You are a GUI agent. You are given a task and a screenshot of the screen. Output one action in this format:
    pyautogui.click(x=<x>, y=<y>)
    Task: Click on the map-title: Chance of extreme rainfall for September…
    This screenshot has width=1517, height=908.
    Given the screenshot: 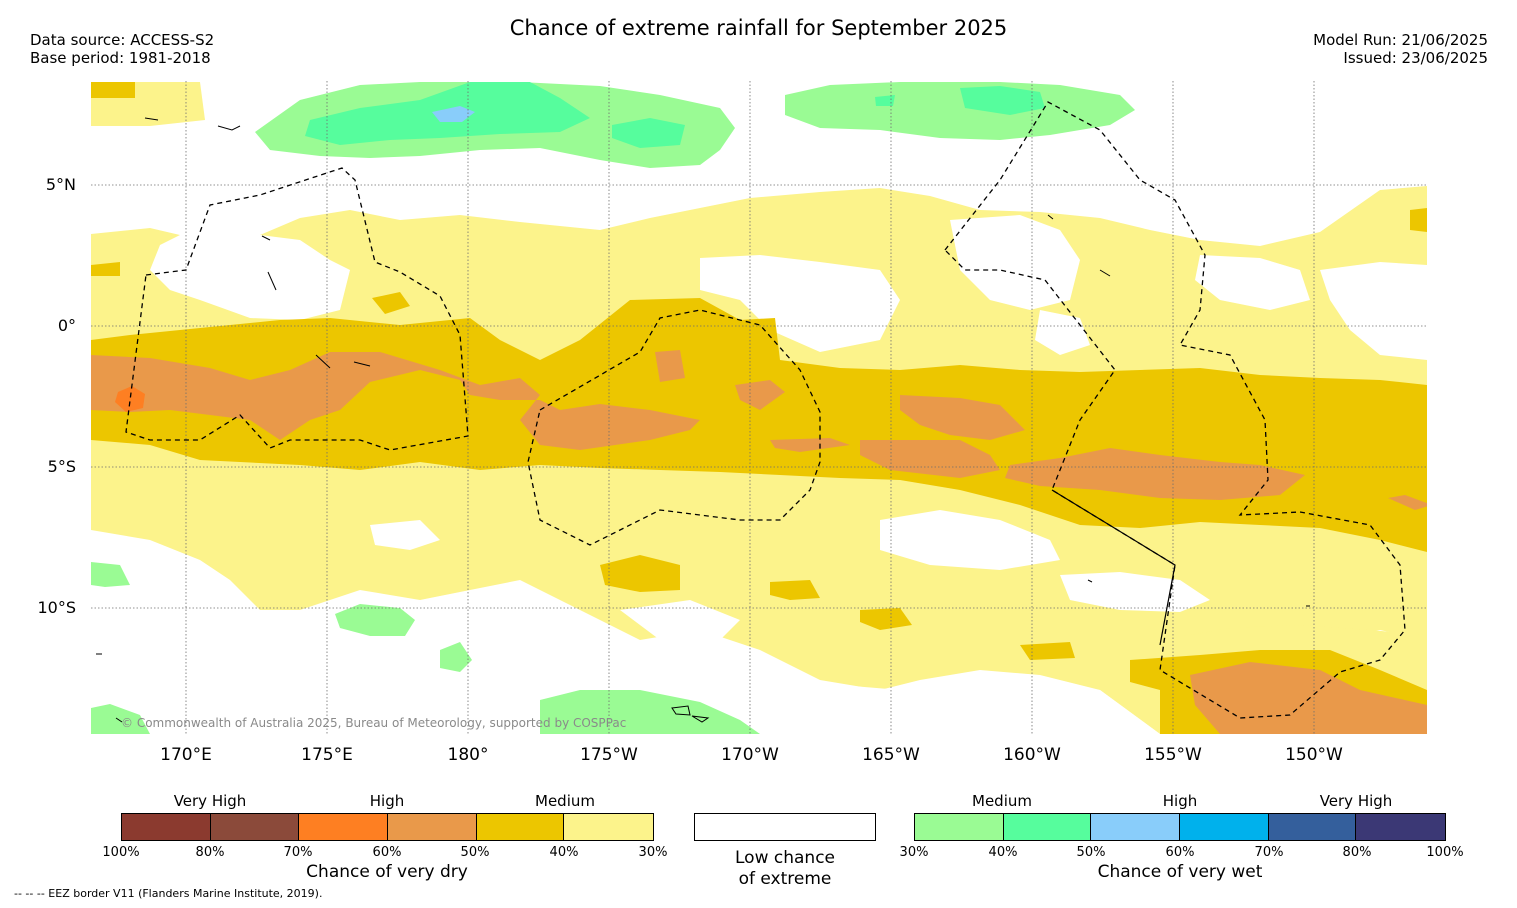 What is the action you would take?
    pyautogui.click(x=758, y=28)
    